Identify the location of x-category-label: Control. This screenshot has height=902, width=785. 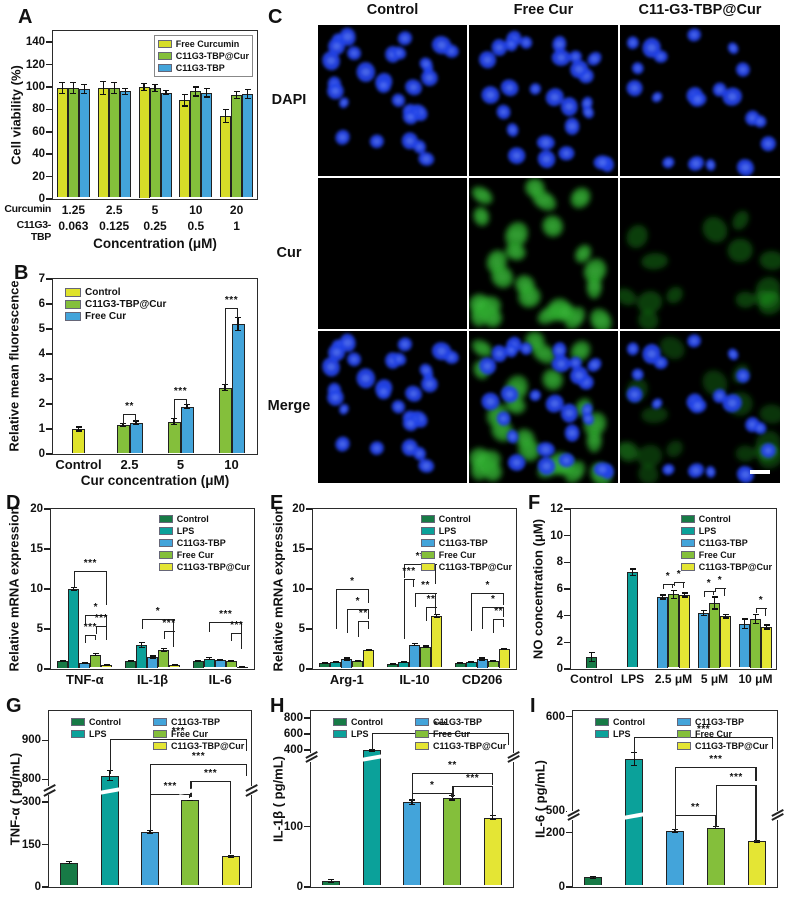
(78, 464).